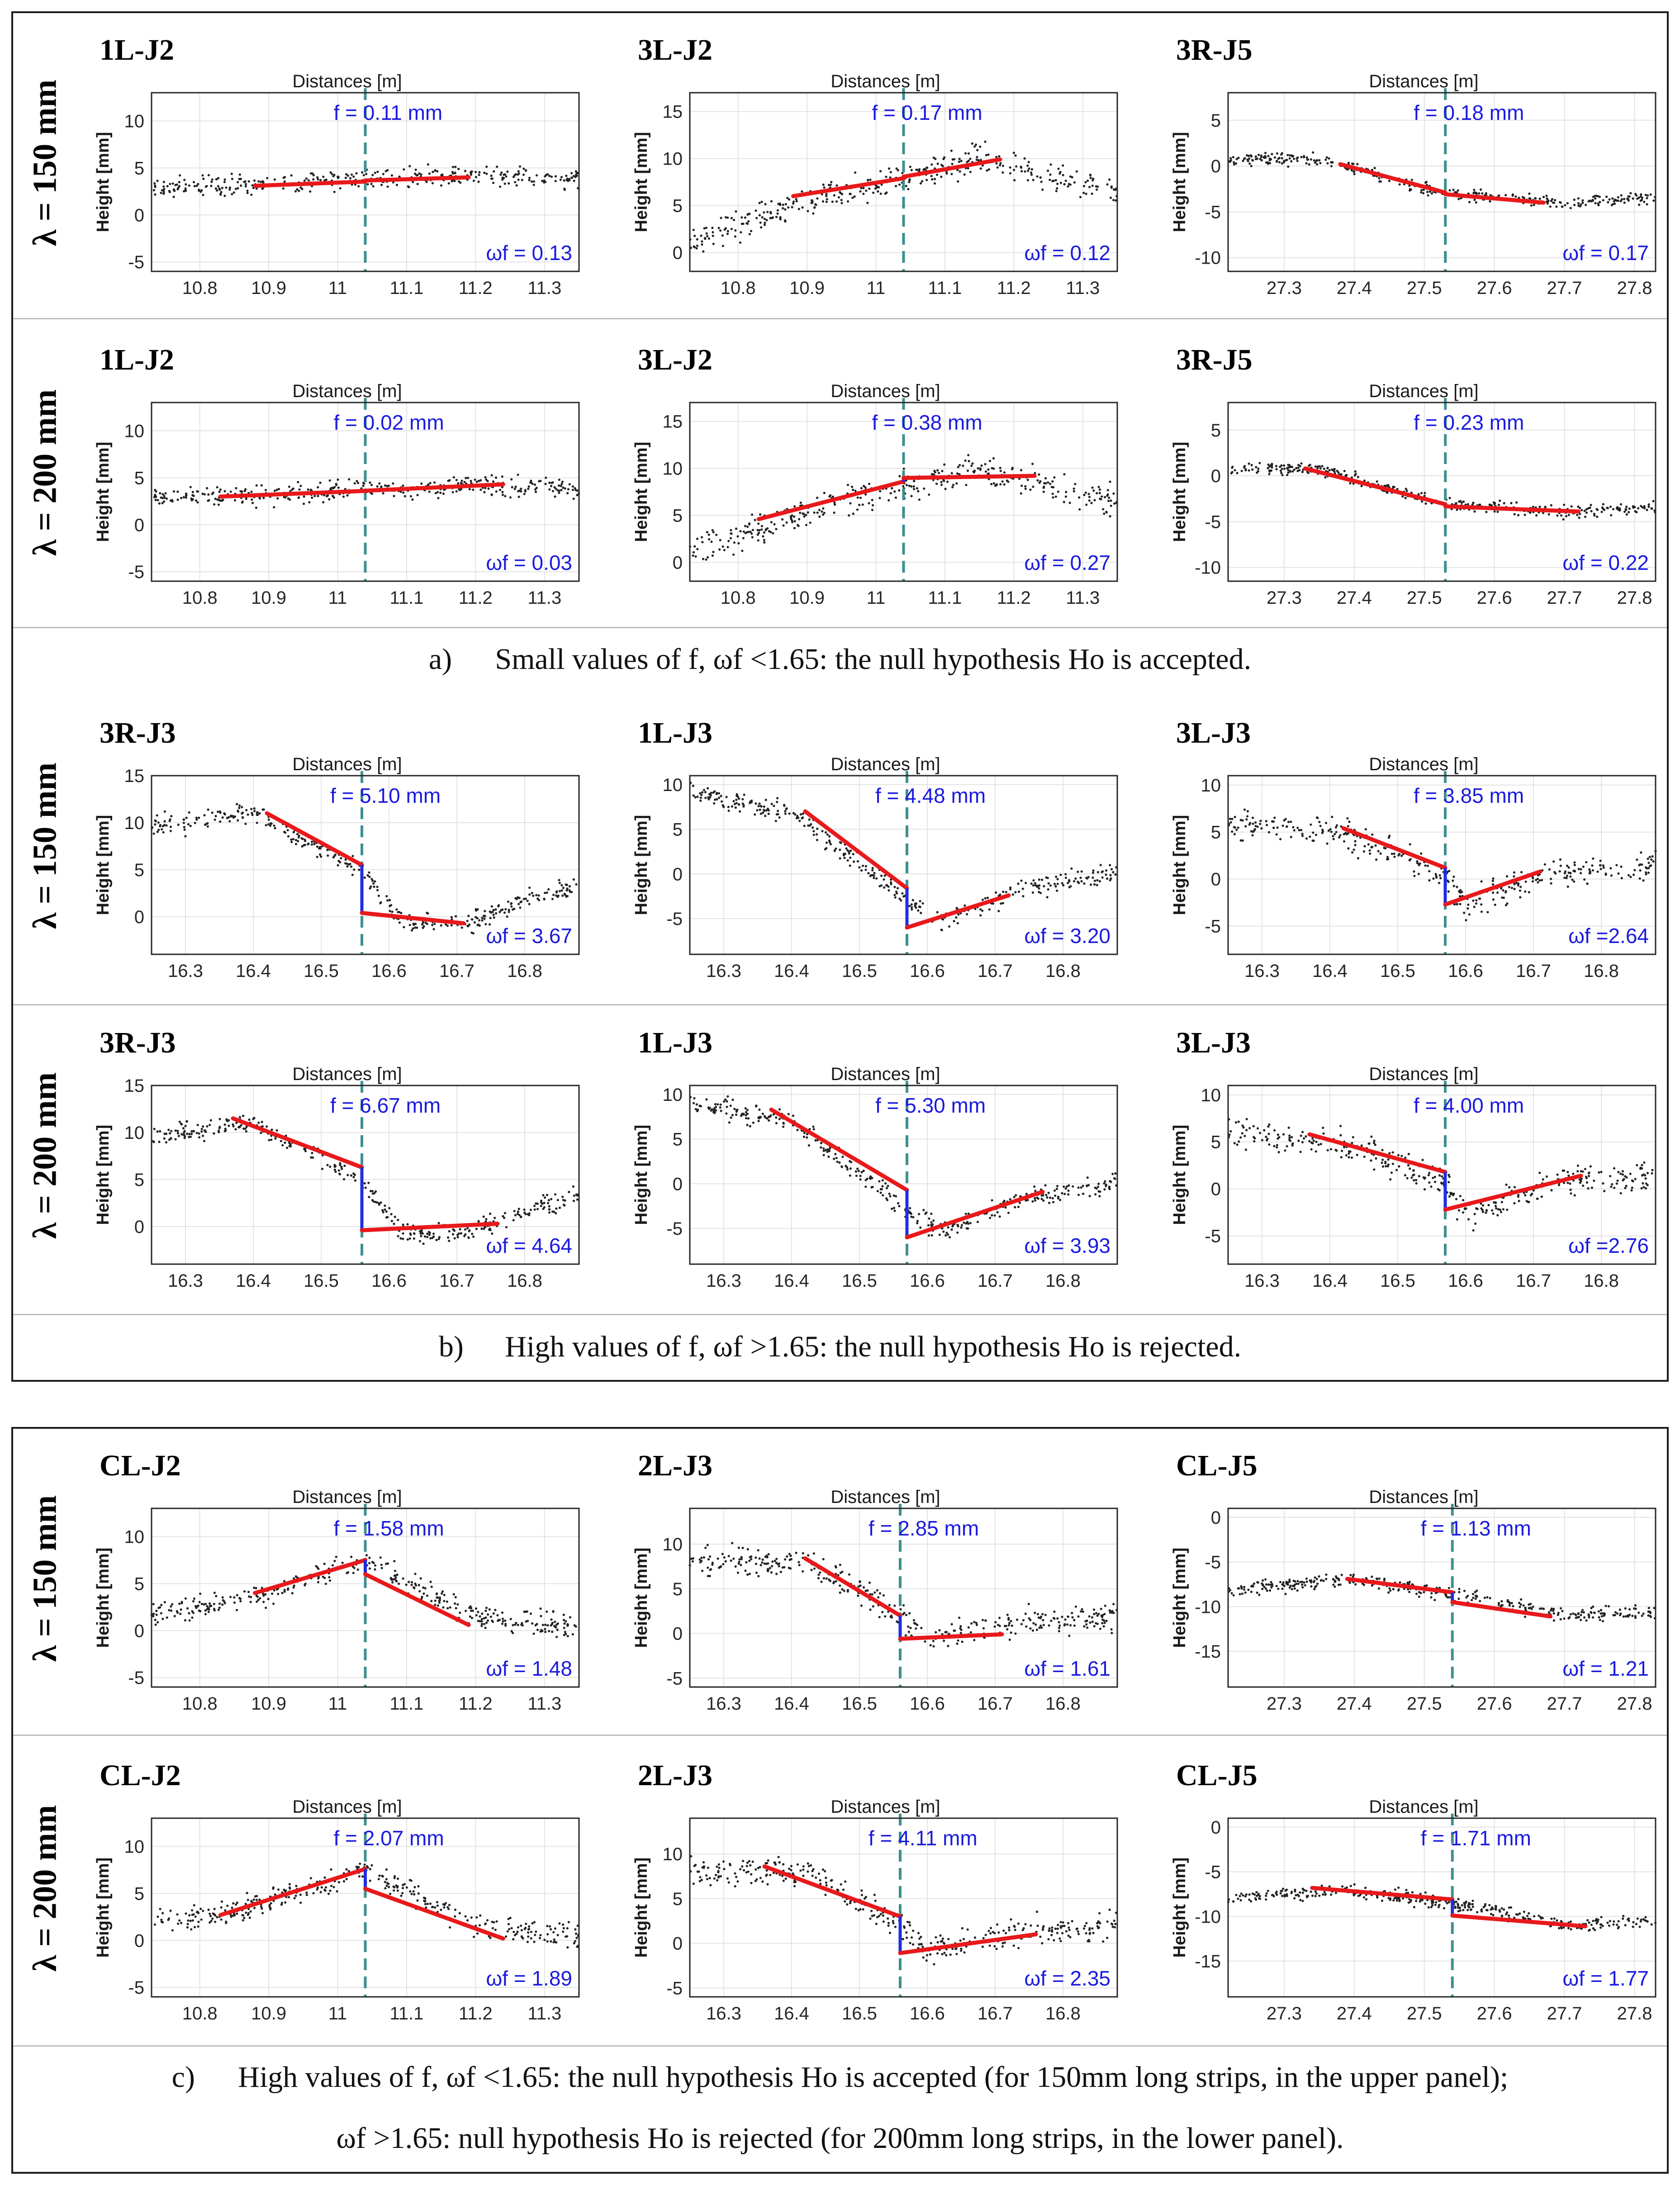 This screenshot has height=2185, width=1680. Describe the element at coordinates (839, 1149) in the screenshot. I see `fit-line-left` at that location.